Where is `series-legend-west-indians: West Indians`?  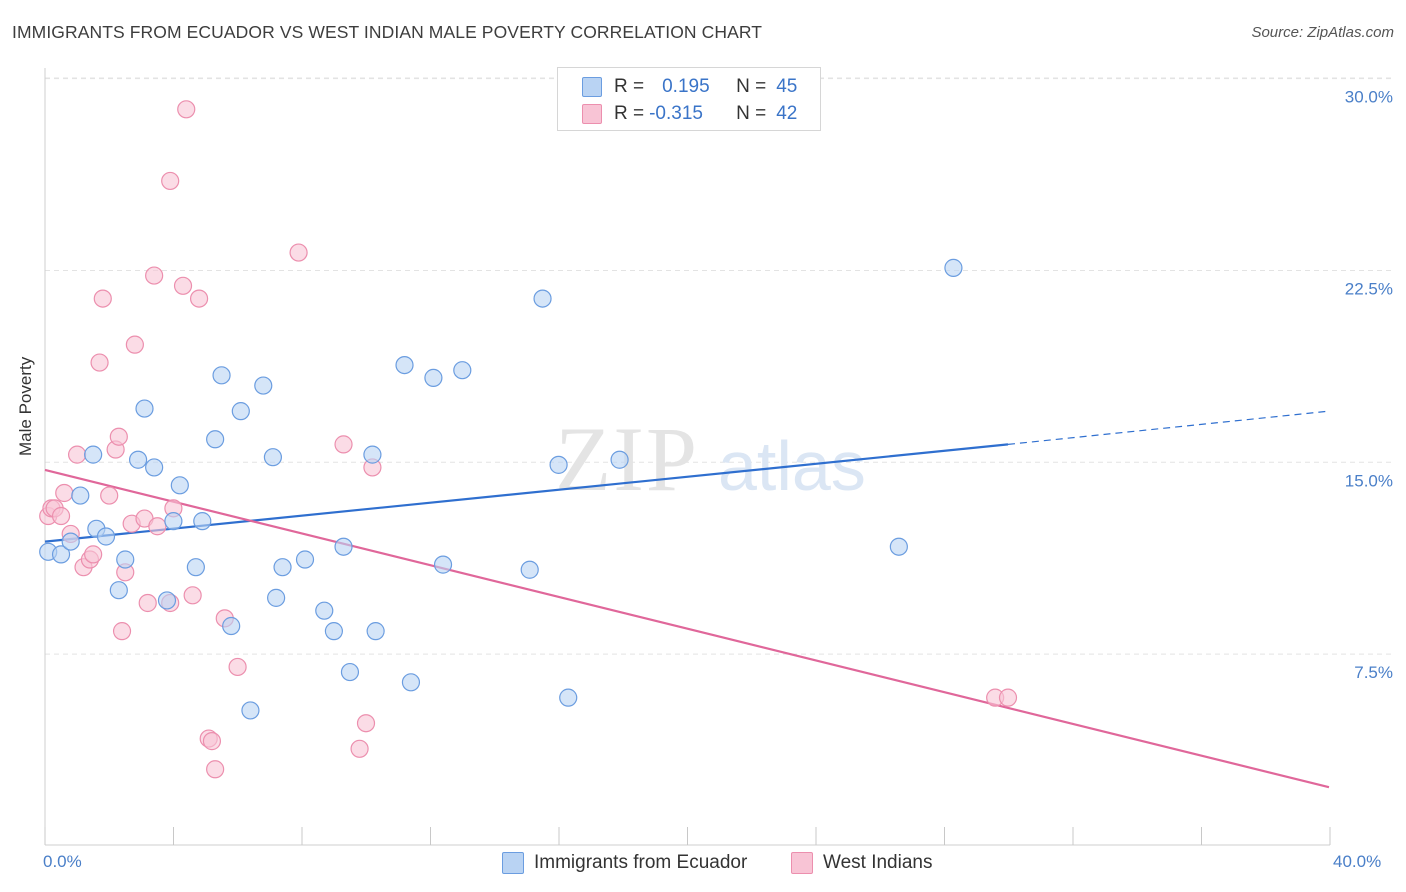 series-legend-west-indians: West Indians is located at coordinates (861, 863).